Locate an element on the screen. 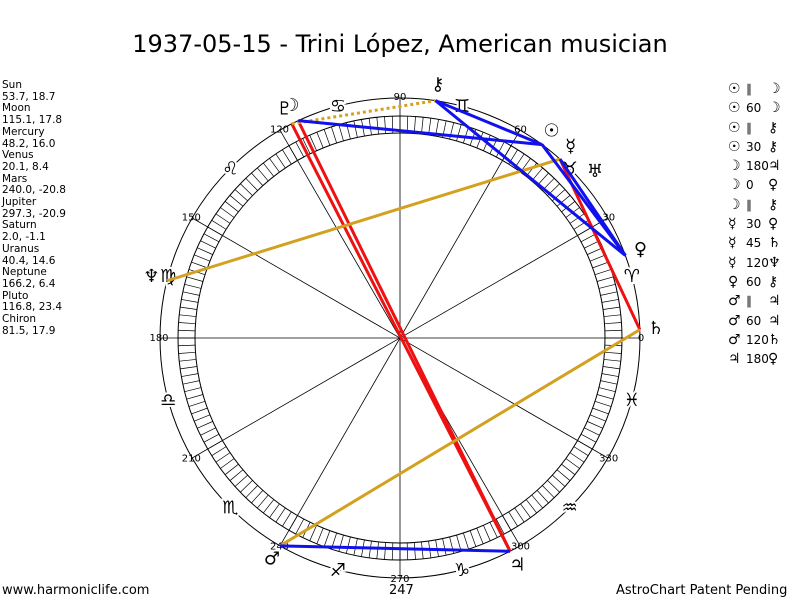 The height and width of the screenshot is (600, 800). aspect-type: 30 is located at coordinates (754, 146).